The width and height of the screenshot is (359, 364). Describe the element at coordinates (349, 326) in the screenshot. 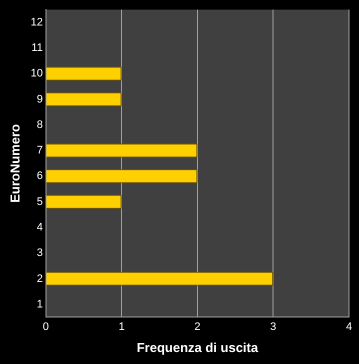

I see `x-tick-label: 4` at that location.